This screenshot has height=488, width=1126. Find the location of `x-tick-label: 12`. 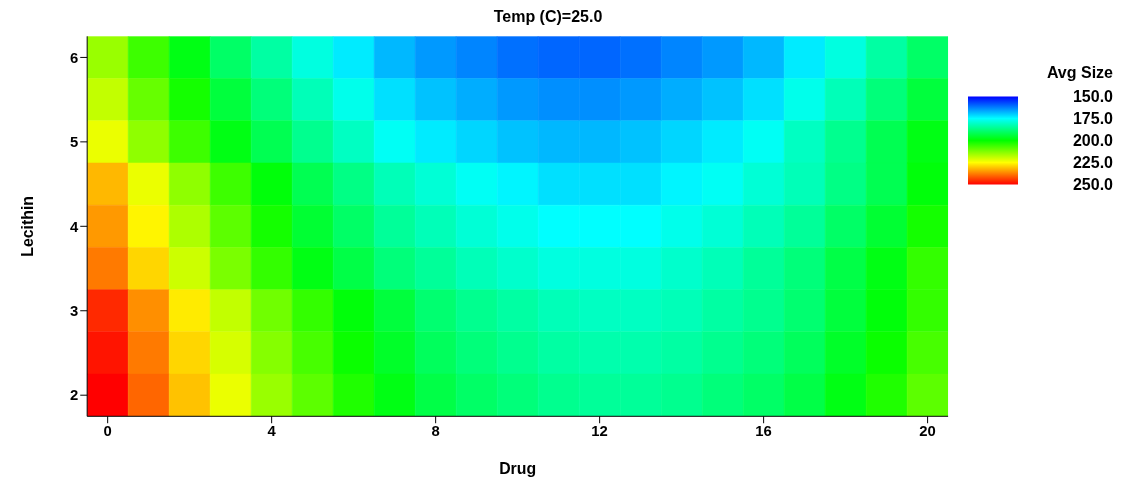

x-tick-label: 12 is located at coordinates (599, 430).